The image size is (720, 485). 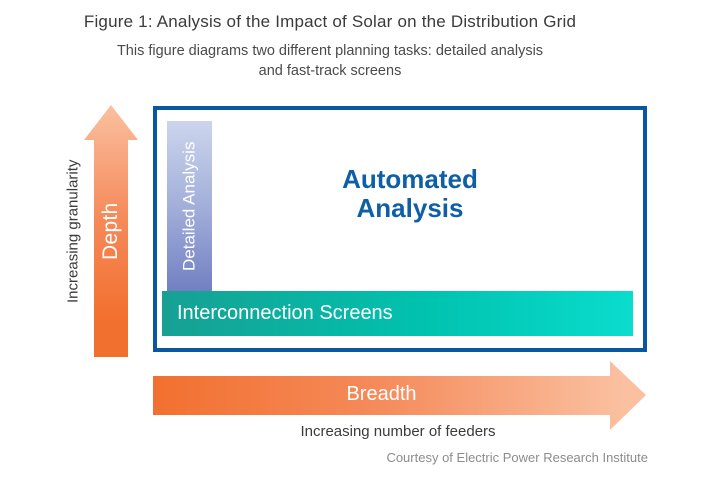 I want to click on detailed-analysis-label: Detailed Analysis, so click(x=189, y=206).